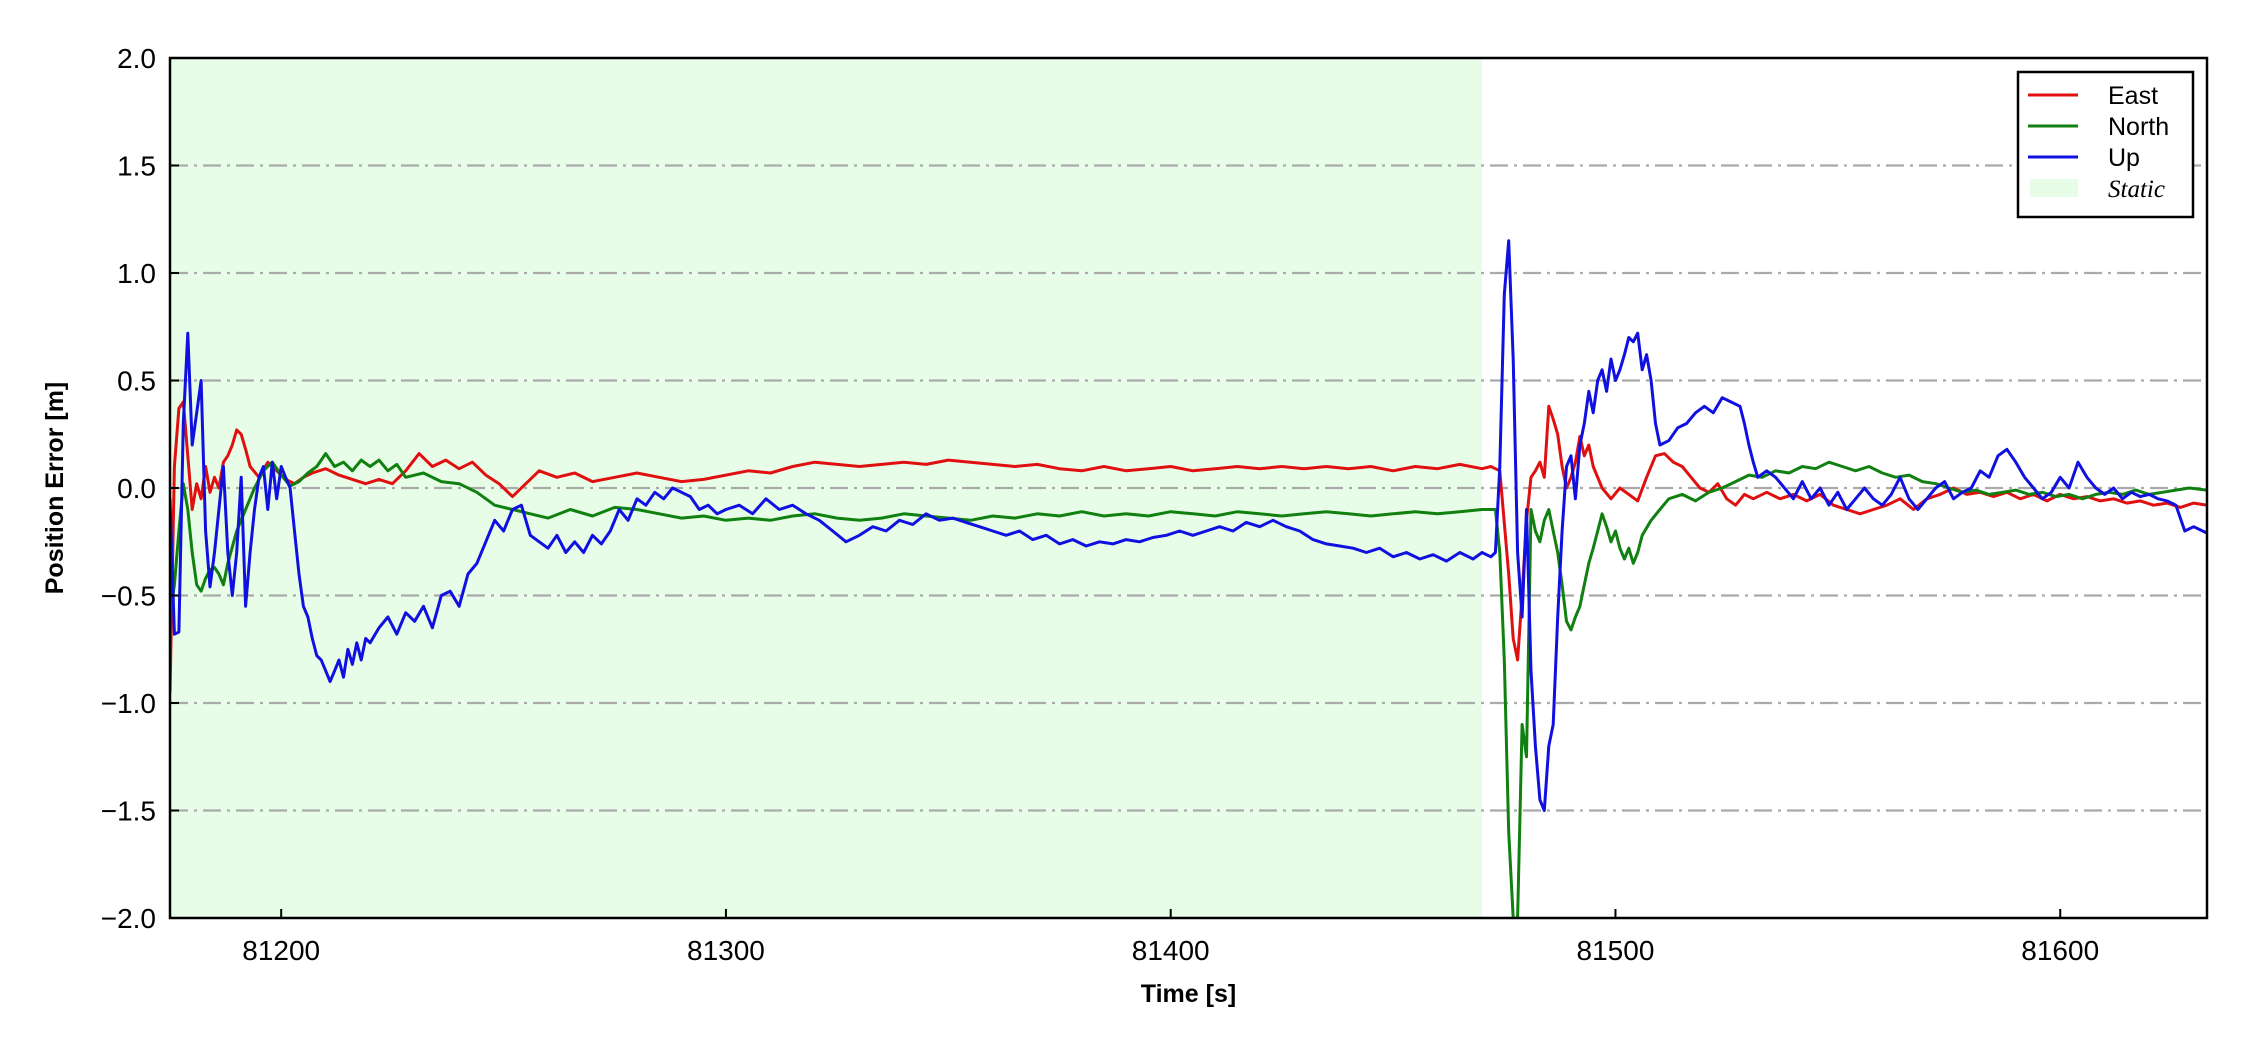  I want to click on y-tick-label: −0.5, so click(128, 596).